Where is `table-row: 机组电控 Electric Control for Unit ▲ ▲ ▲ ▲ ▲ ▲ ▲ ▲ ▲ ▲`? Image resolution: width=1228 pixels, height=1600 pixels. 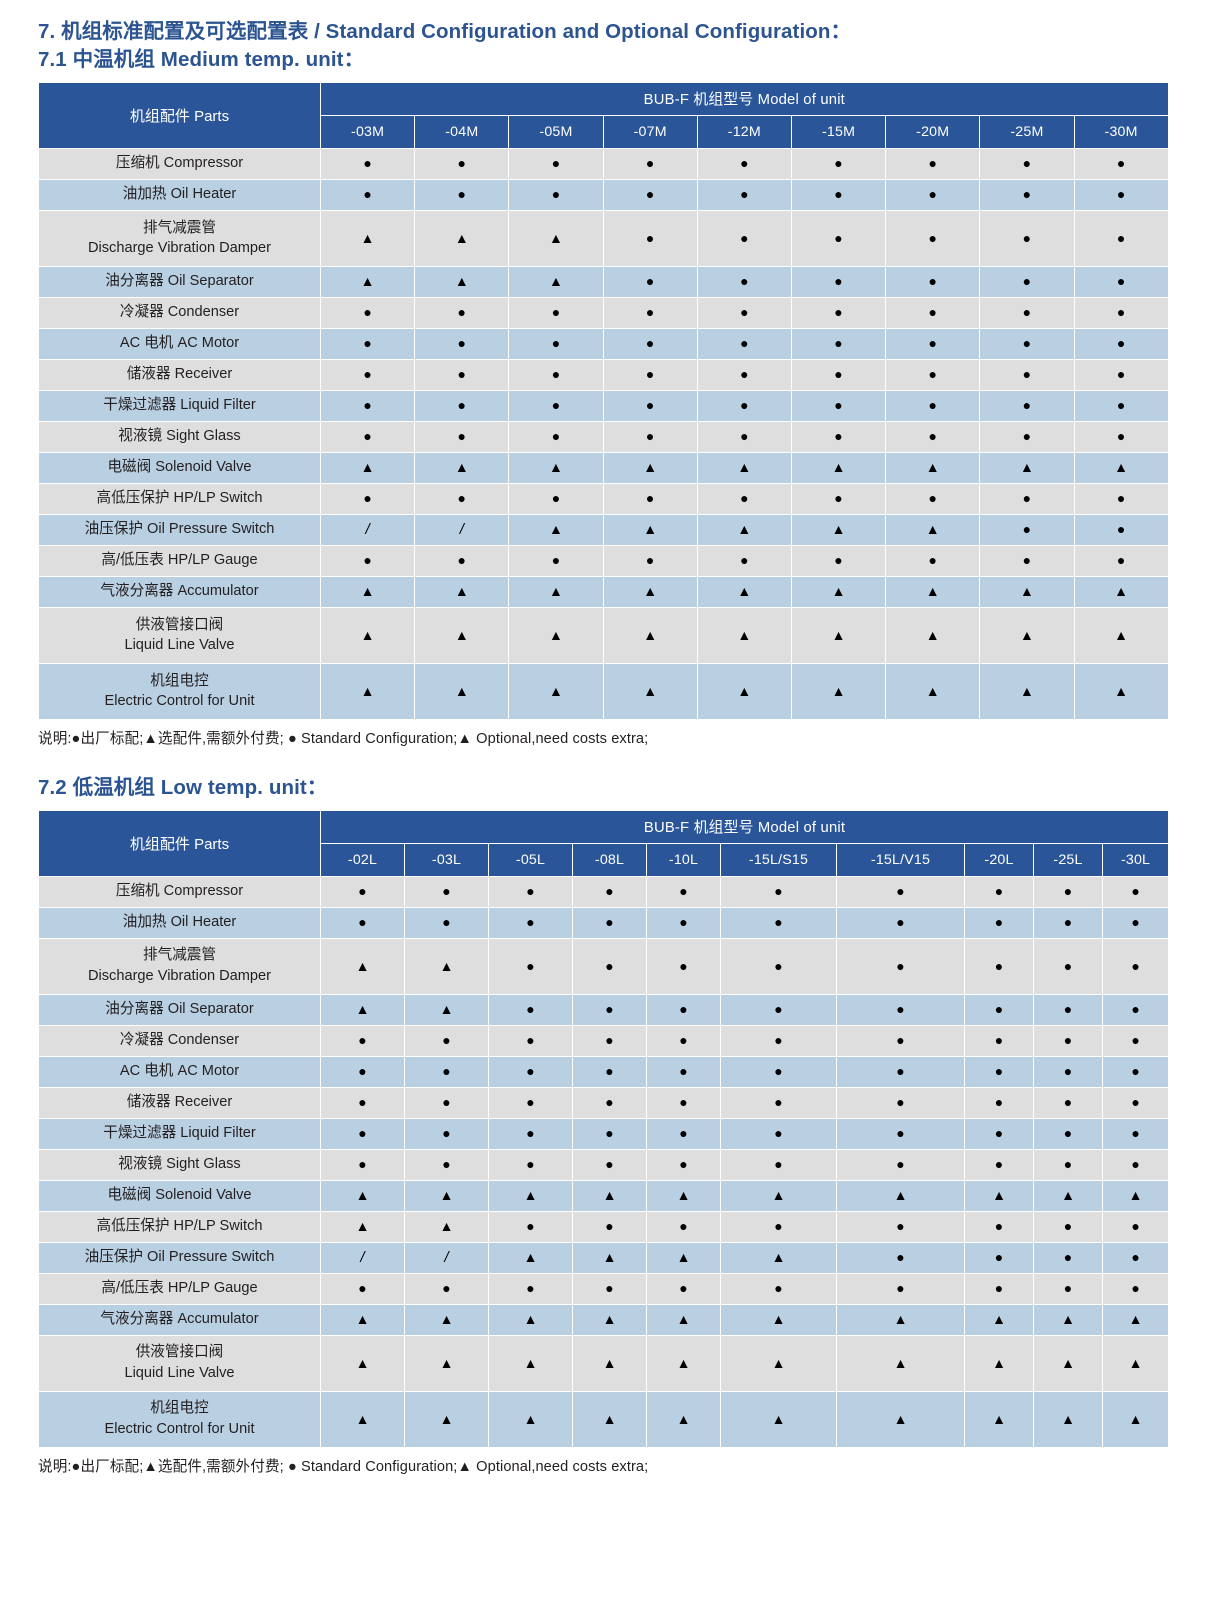 table-row: 机组电控 Electric Control for Unit ▲ ▲ ▲ ▲ ▲ ▲ ▲ ▲ ▲ ▲ is located at coordinates (604, 1419).